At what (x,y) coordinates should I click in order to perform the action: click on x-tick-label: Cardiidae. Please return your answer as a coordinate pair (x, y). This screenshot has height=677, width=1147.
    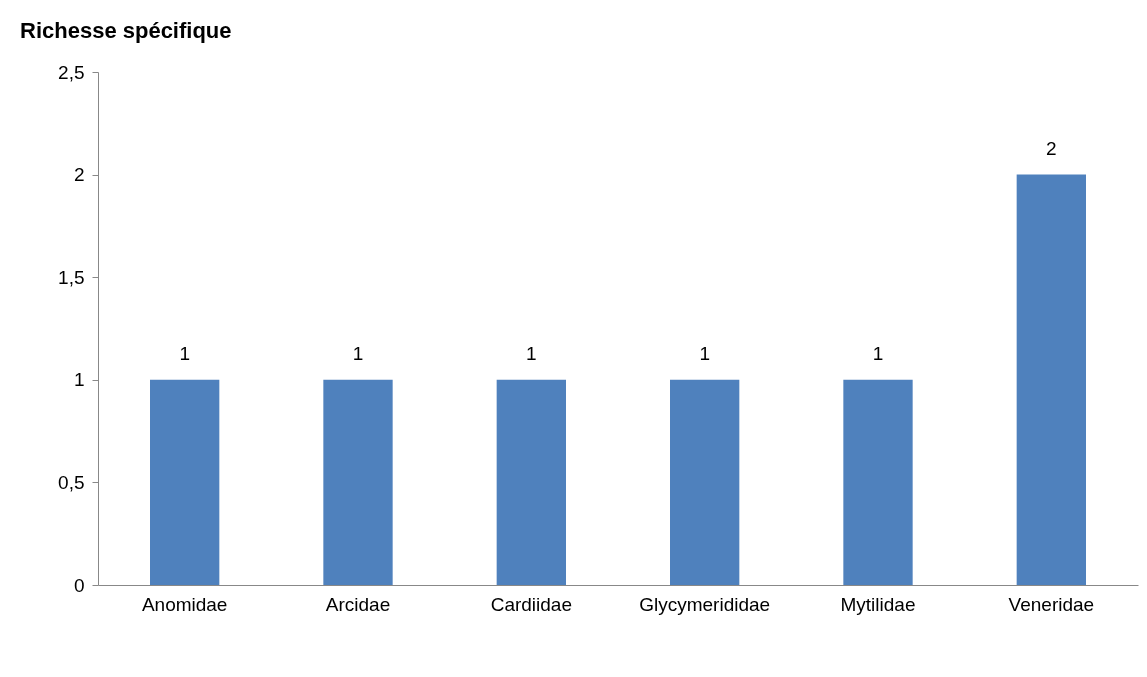
    Looking at the image, I should click on (531, 604).